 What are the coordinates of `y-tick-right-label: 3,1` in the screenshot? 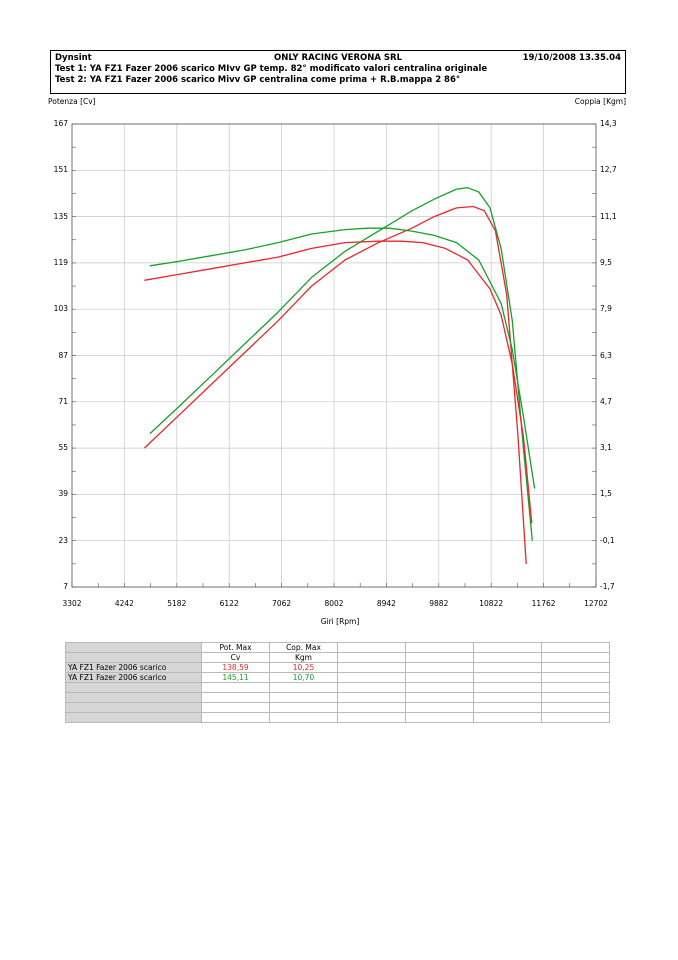 It's located at (606, 448).